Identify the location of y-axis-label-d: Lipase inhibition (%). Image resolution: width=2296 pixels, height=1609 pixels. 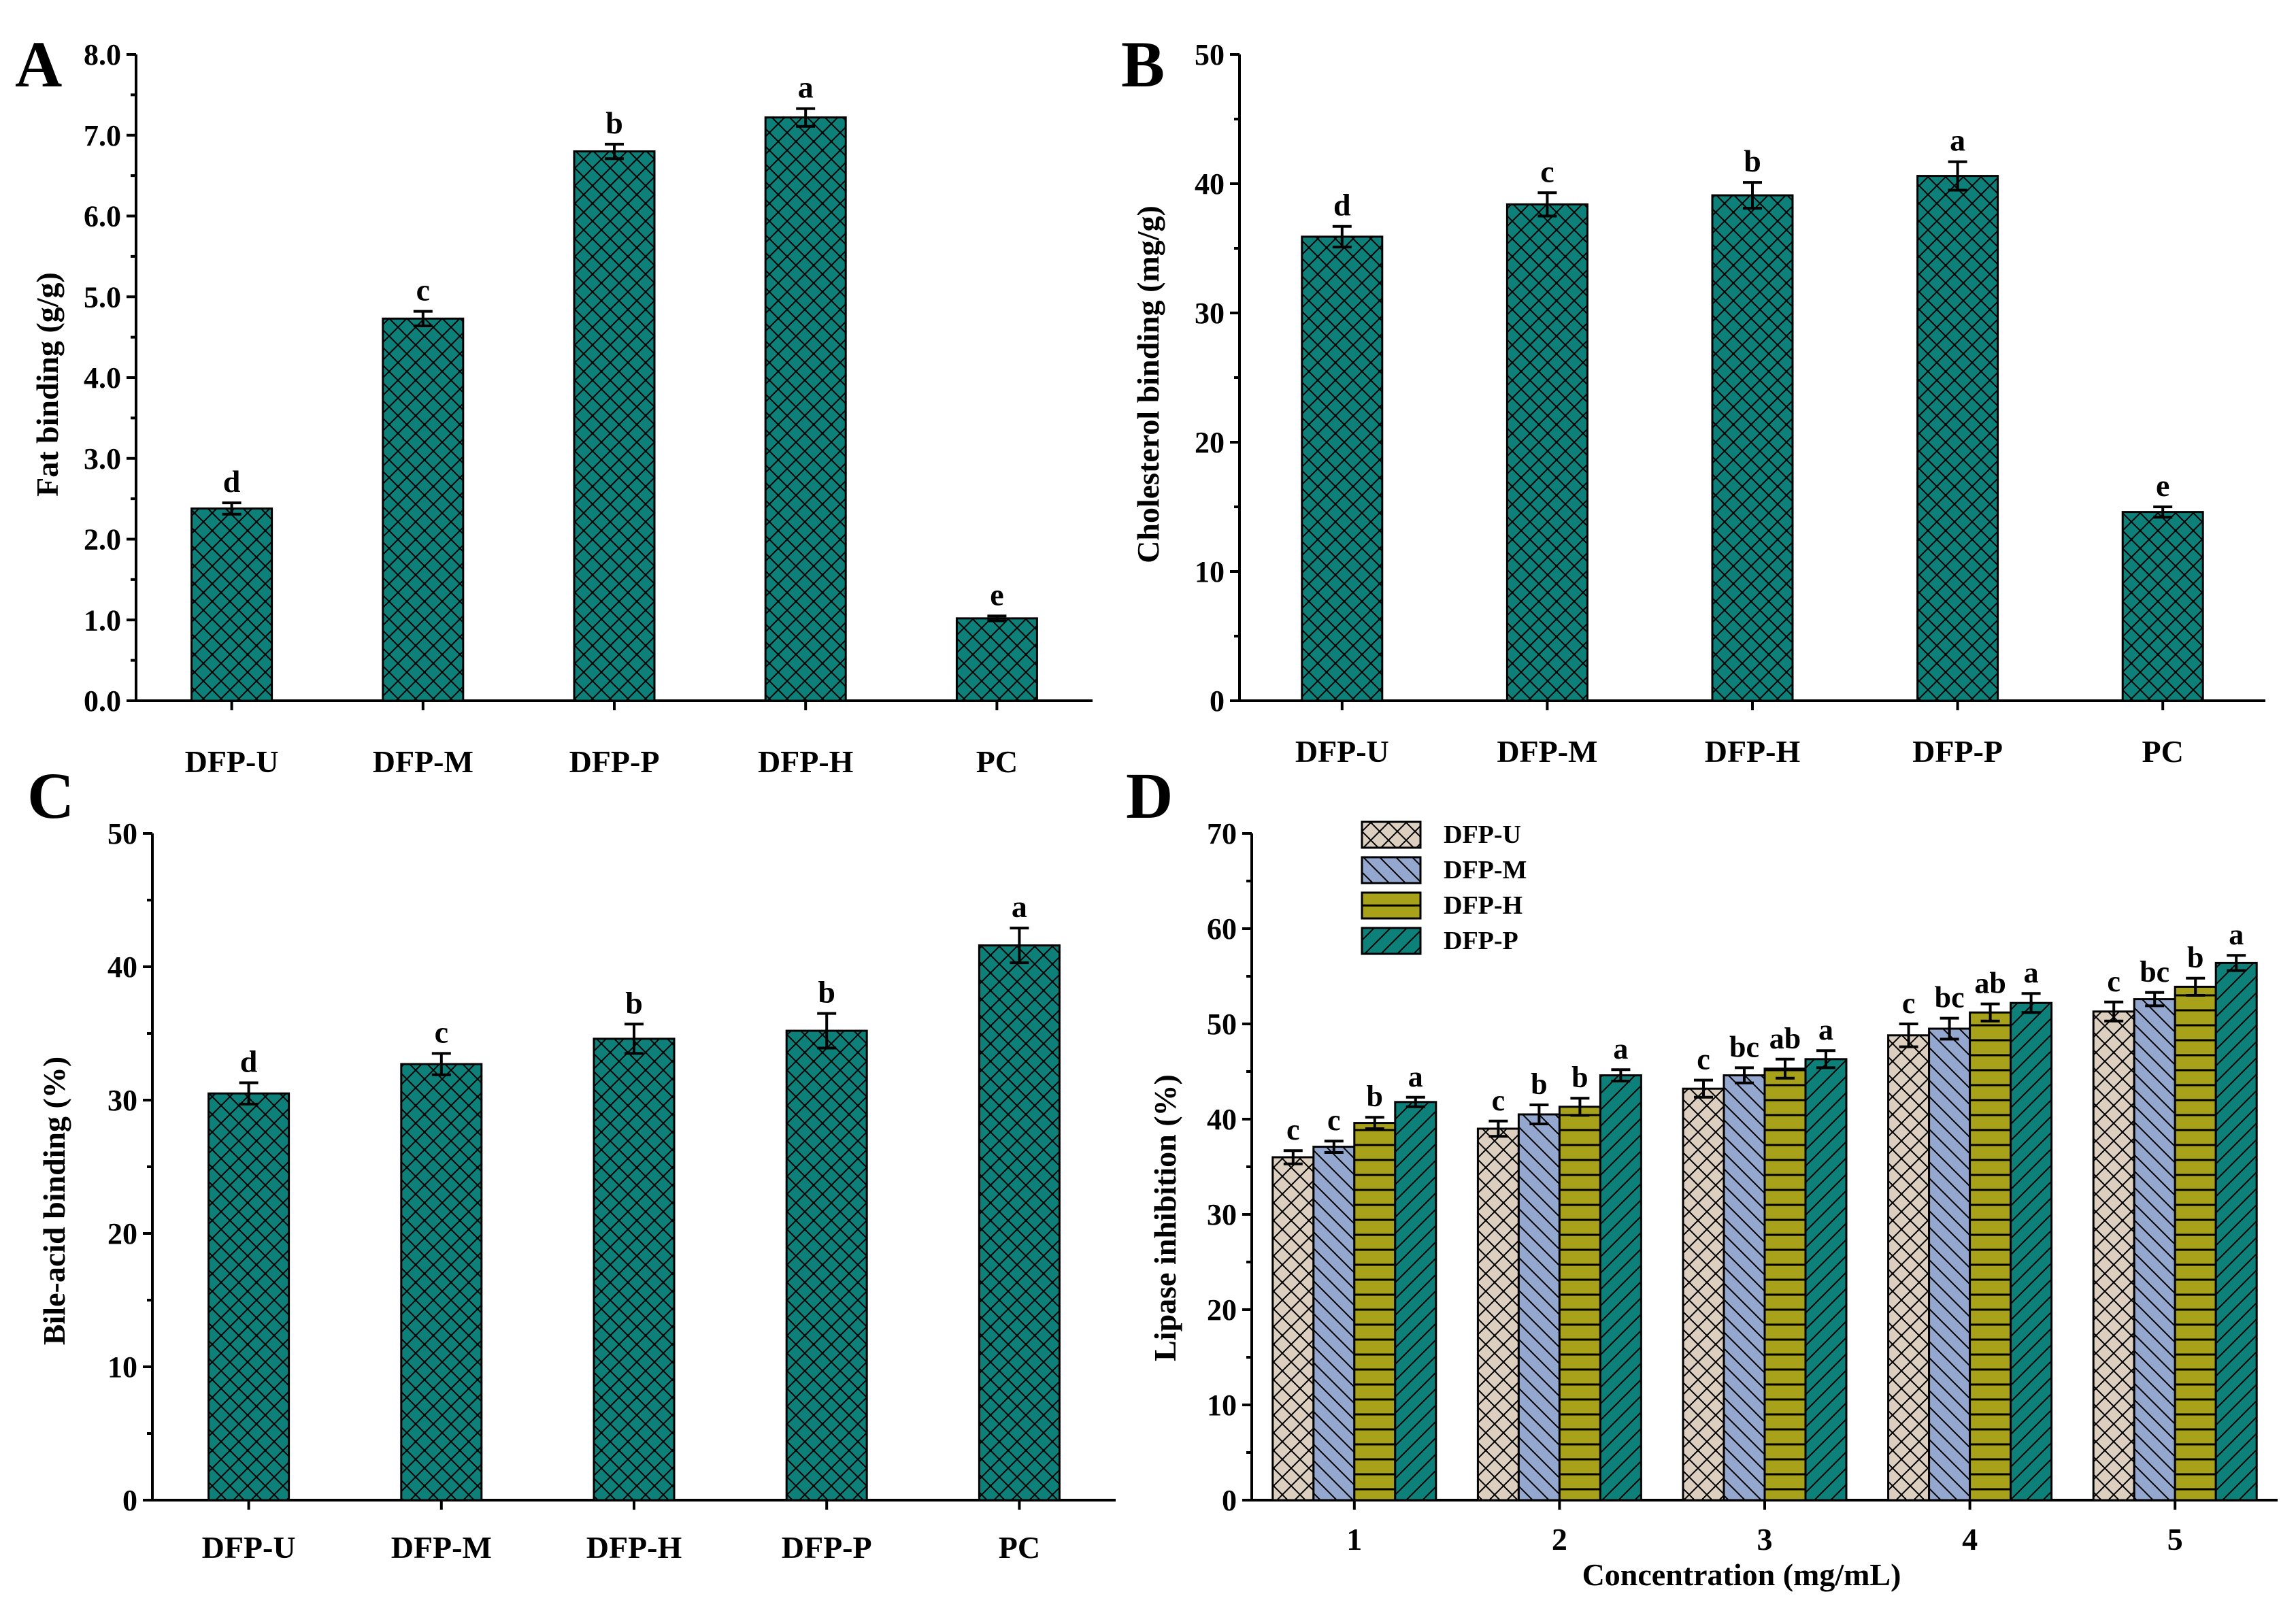
(1165, 1217).